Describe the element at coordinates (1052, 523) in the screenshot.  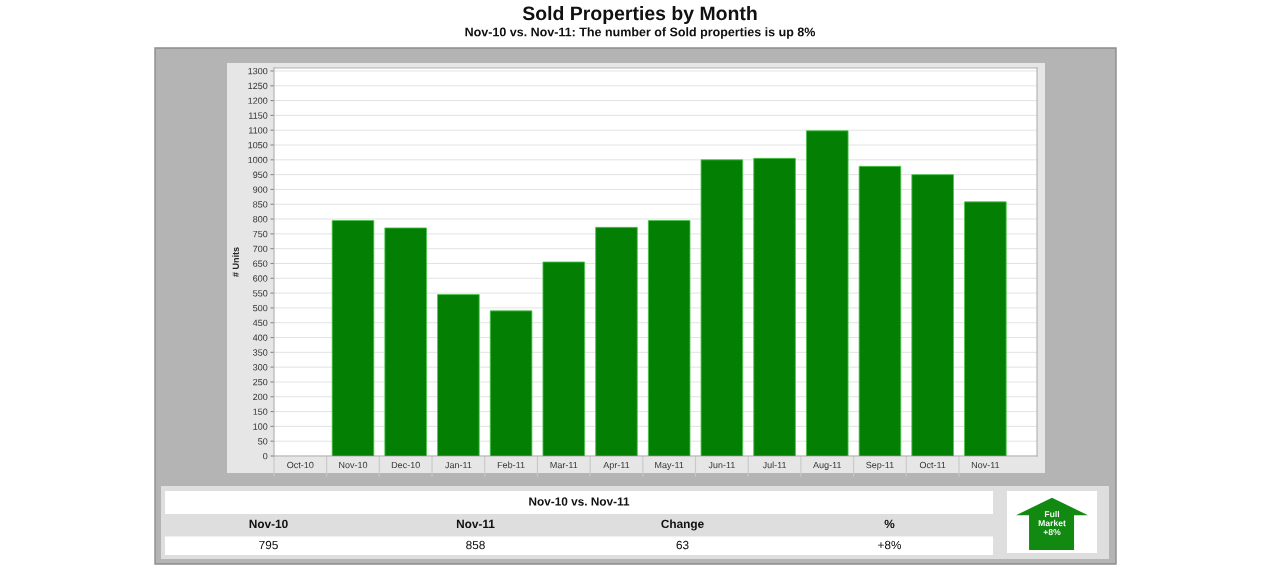
I see `text: Full Market +8%` at that location.